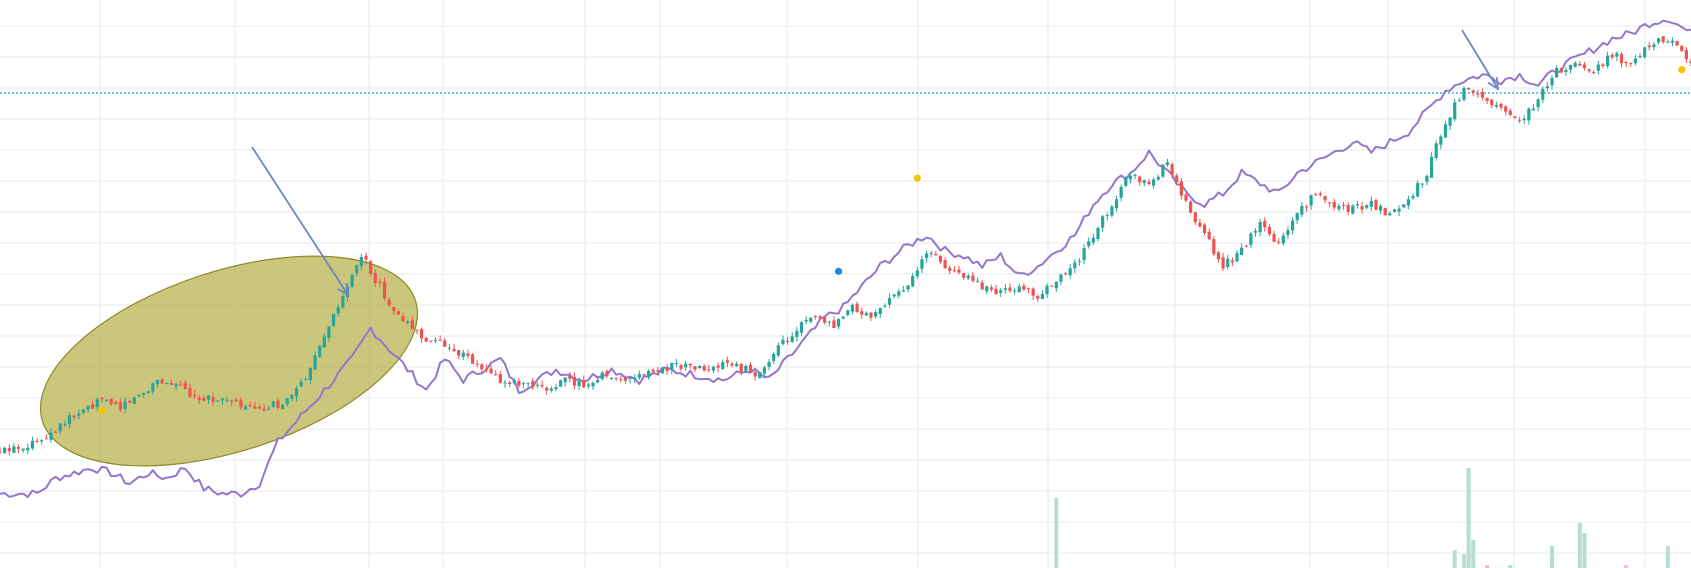 This screenshot has height=568, width=1691. I want to click on highlight-ellipse, so click(229, 361).